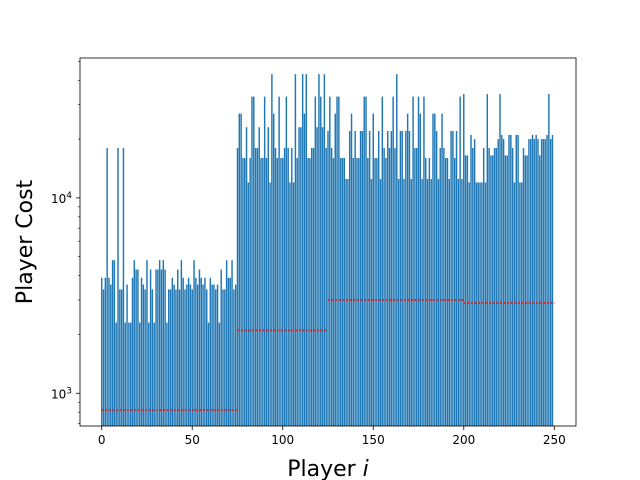  What do you see at coordinates (102, 440) in the screenshot?
I see `x-tick-label: 0` at bounding box center [102, 440].